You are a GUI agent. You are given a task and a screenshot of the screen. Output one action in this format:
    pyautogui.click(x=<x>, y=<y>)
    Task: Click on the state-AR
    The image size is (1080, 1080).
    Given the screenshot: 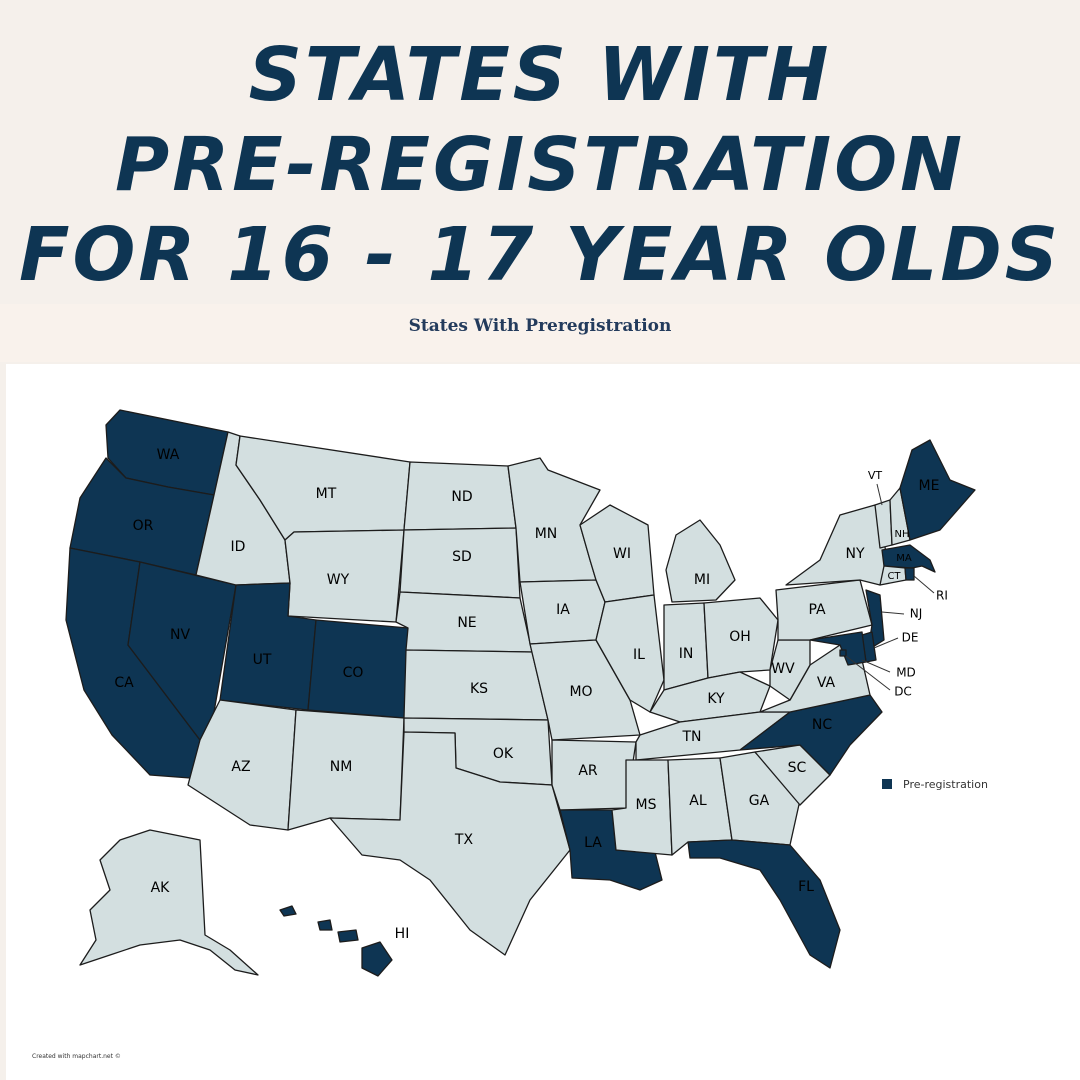 What is the action you would take?
    pyautogui.click(x=594, y=775)
    